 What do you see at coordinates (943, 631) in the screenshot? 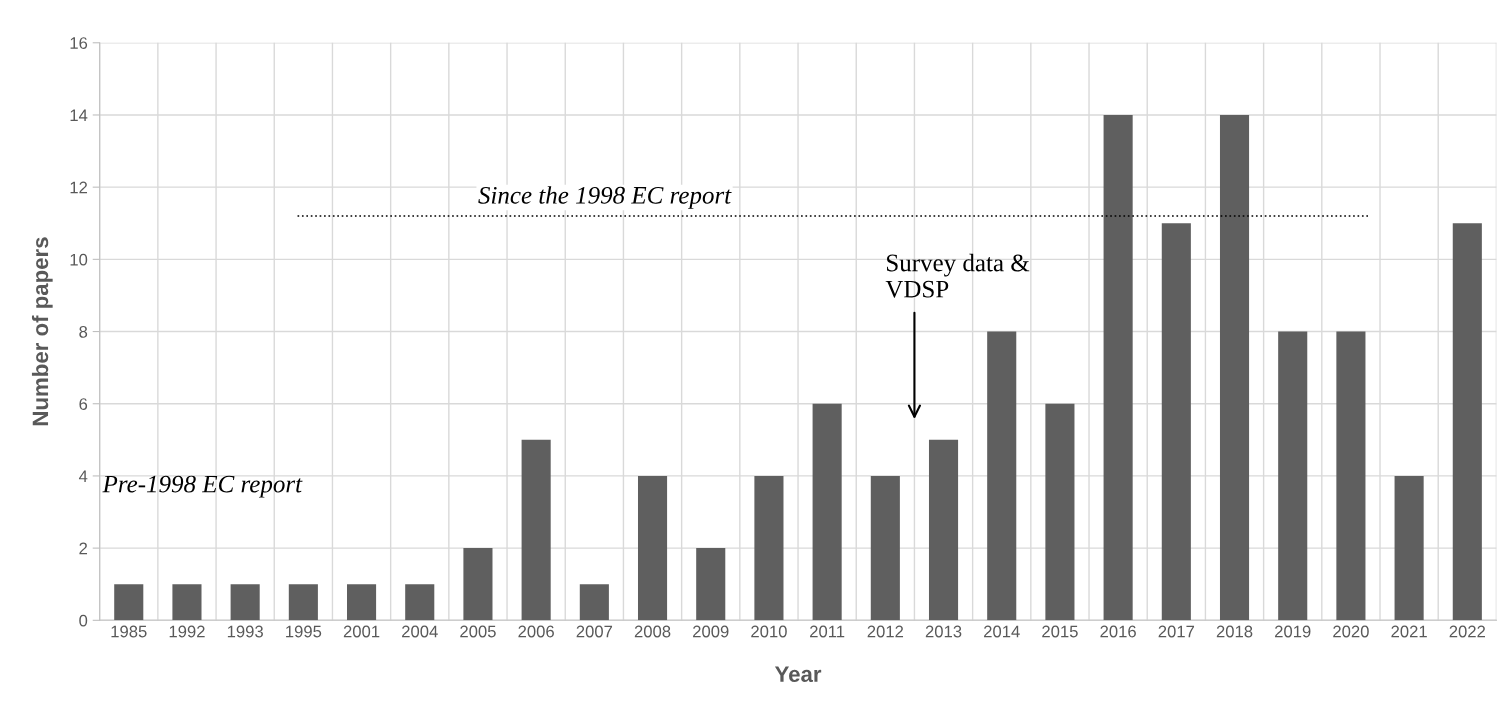
I see `x-tick-label: 2013` at bounding box center [943, 631].